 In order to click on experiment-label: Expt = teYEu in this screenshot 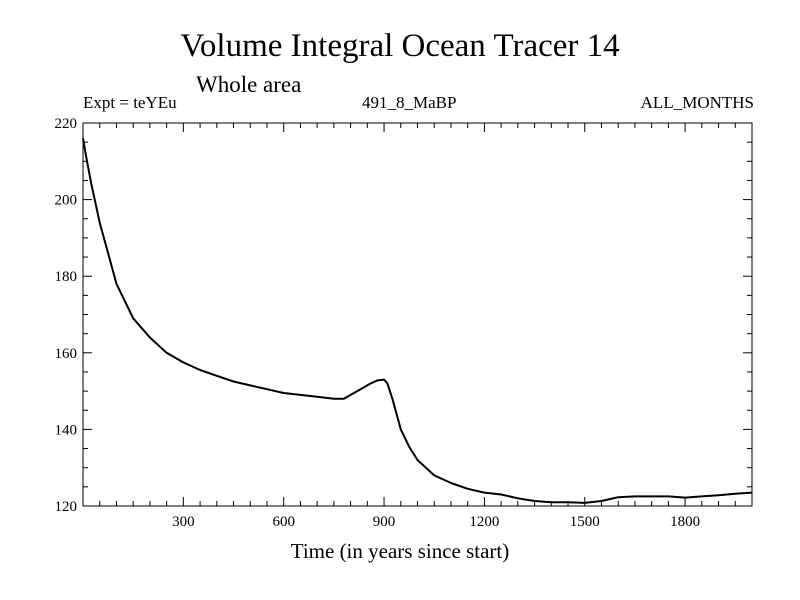, I will do `click(130, 102)`.